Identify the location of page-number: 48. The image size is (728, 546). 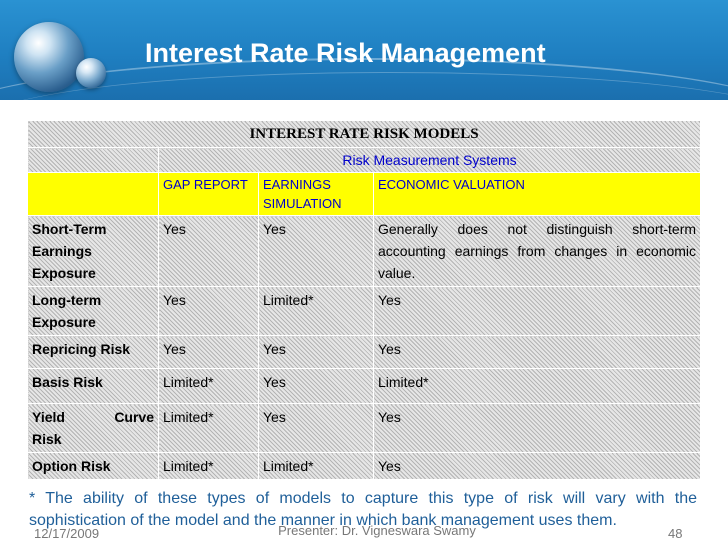
(675, 533).